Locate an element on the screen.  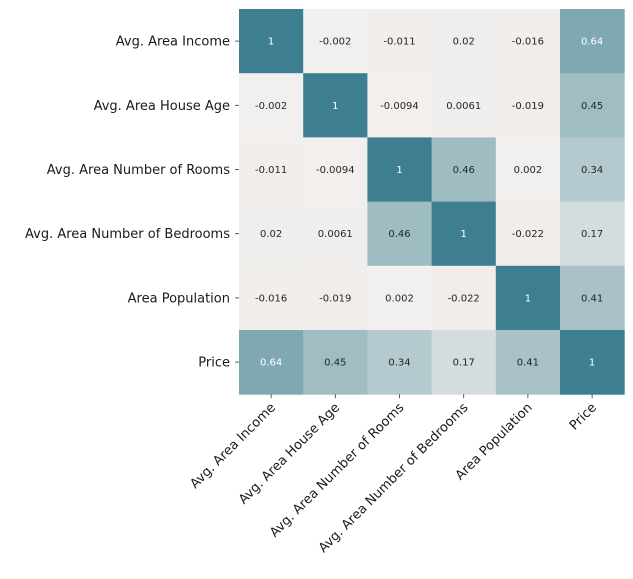
row-tick-label: Avg. Area House Age is located at coordinates (162, 106).